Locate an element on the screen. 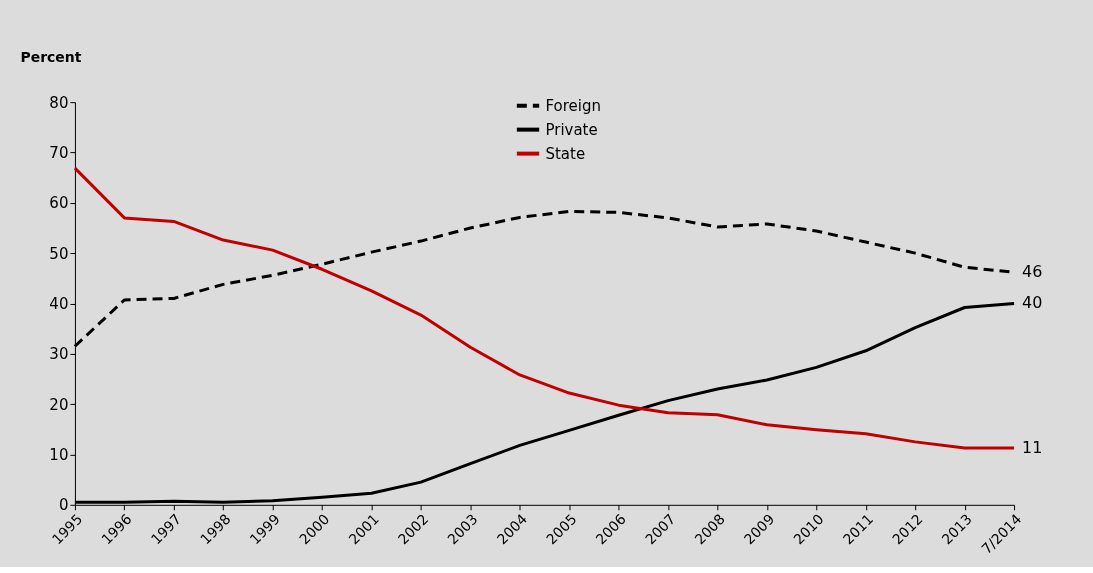 This screenshot has height=573, width=1093. y-tick-label: 50 is located at coordinates (59, 253).